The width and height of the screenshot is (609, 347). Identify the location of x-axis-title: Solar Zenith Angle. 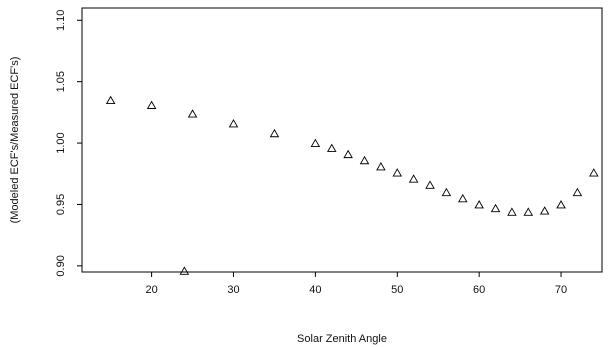
(342, 339).